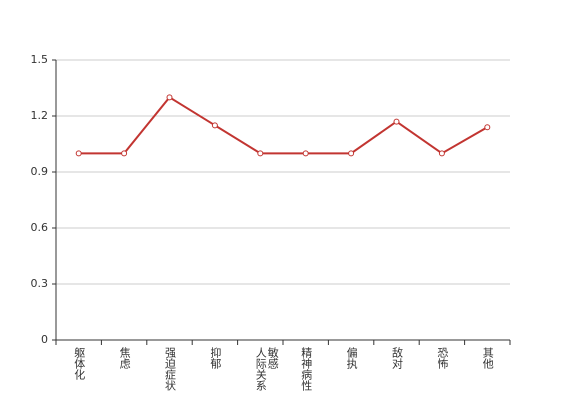  I want to click on y-tick-label: 1.5, so click(40, 59).